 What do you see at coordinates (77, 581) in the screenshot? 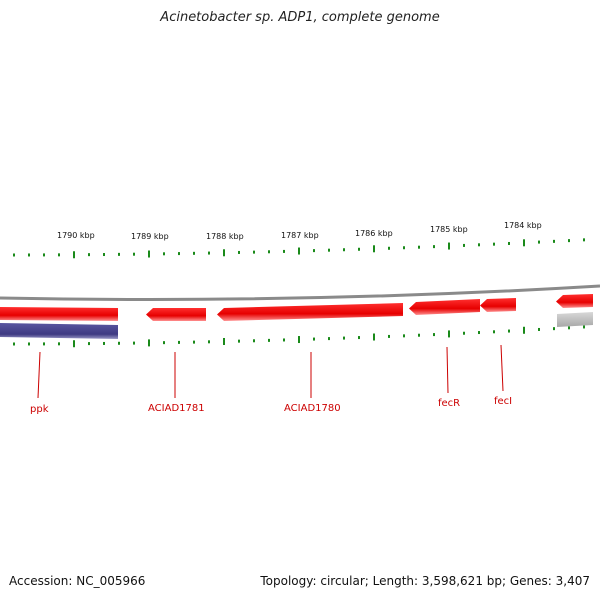
I see `accession-text: Accession: NC_005966` at bounding box center [77, 581].